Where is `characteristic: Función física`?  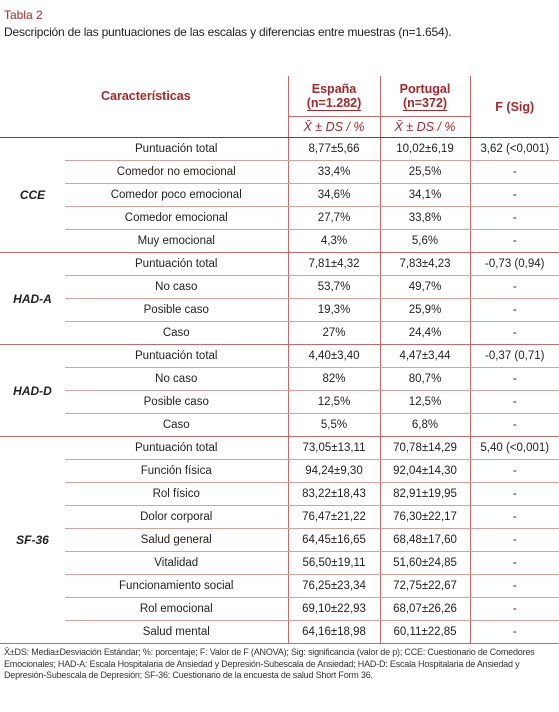 characteristic: Función física is located at coordinates (176, 471).